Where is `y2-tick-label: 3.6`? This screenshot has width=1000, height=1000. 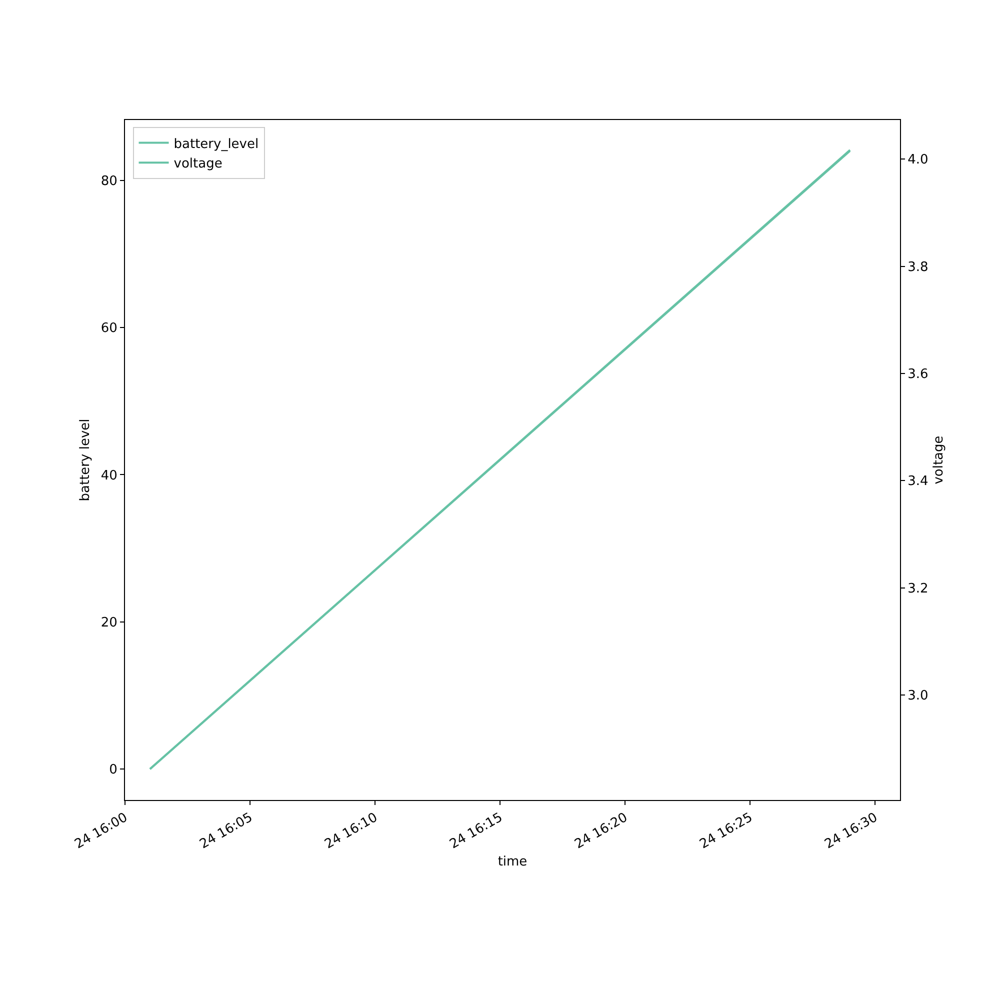 y2-tick-label: 3.6 is located at coordinates (918, 374).